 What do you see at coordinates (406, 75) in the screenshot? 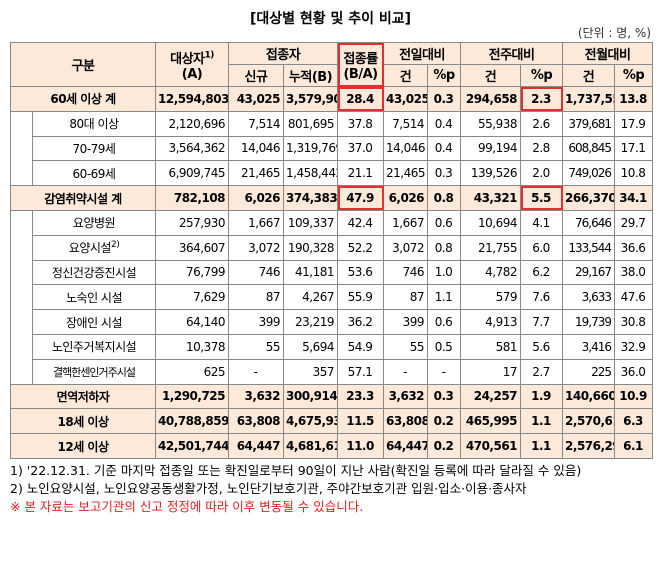
I see `header-cell: 건` at bounding box center [406, 75].